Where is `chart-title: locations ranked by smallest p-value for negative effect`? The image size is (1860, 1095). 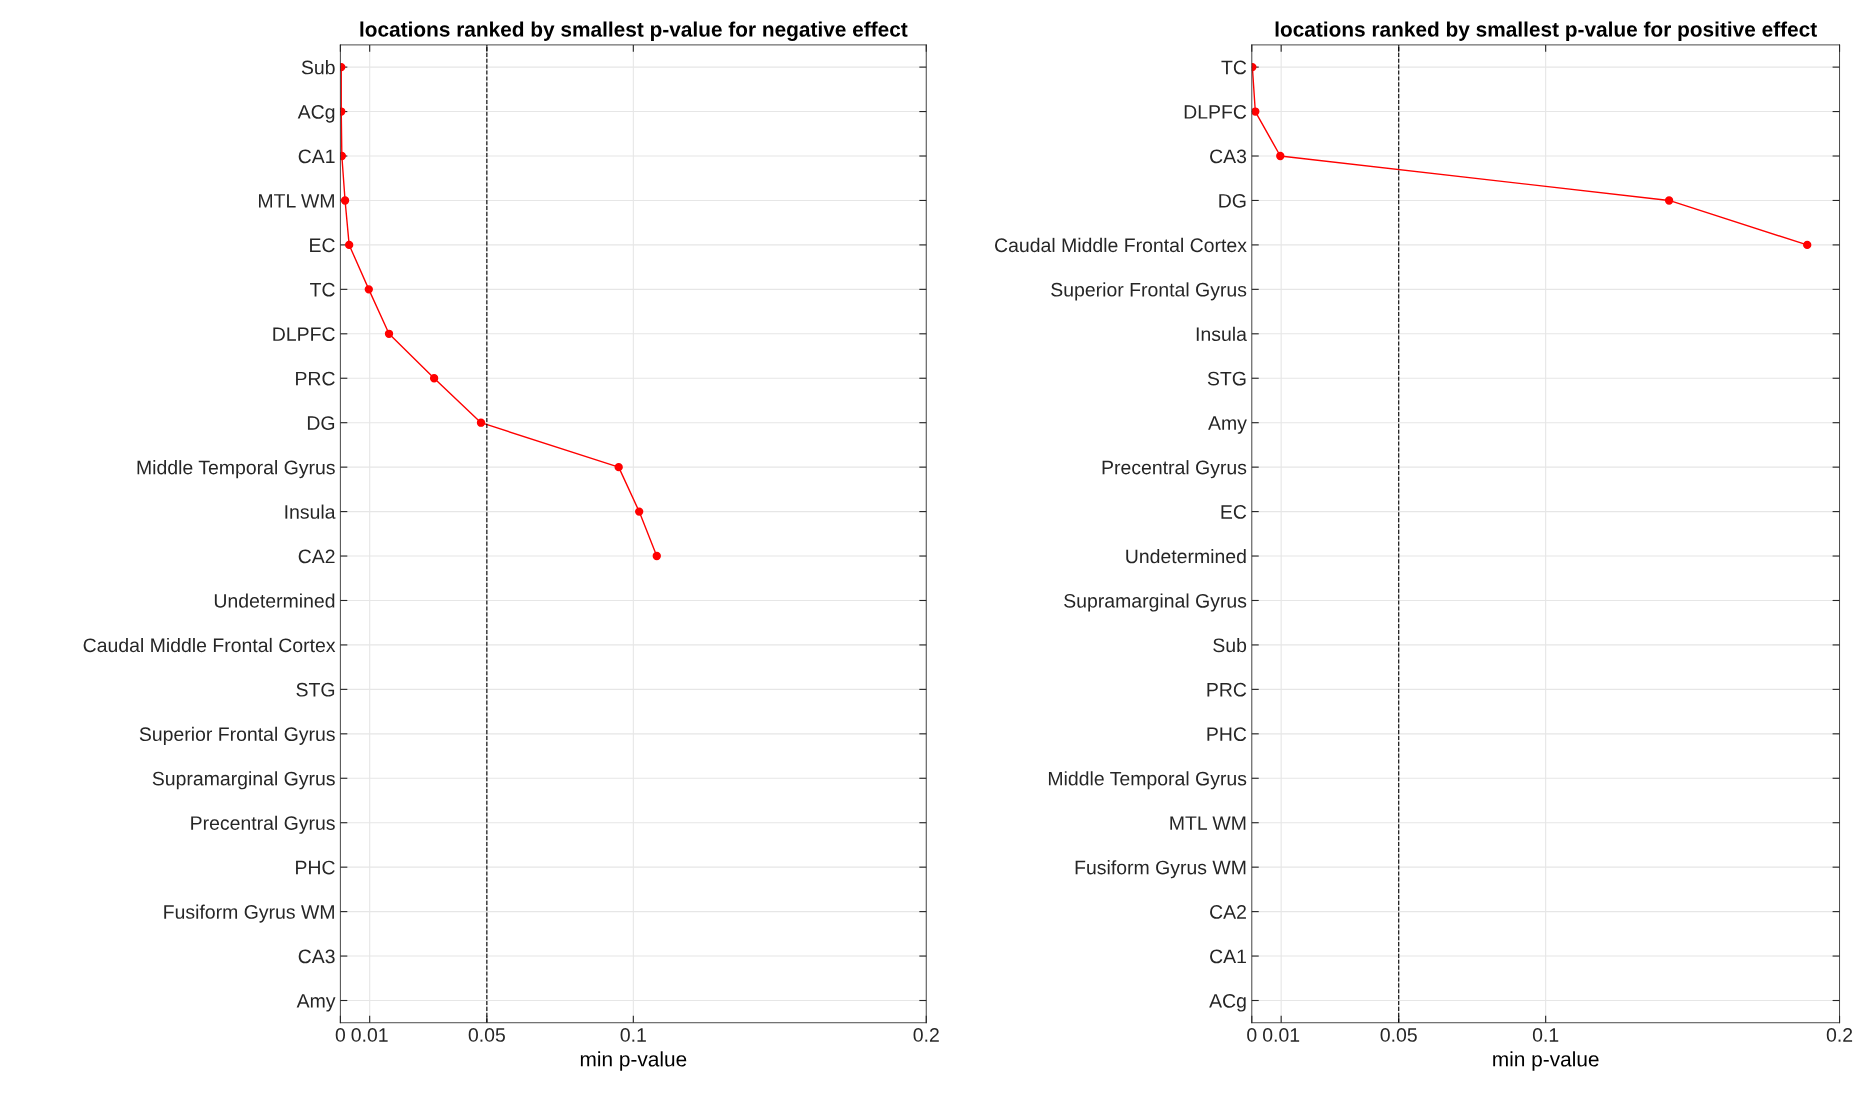 chart-title: locations ranked by smallest p-value for negative effect is located at coordinates (634, 31).